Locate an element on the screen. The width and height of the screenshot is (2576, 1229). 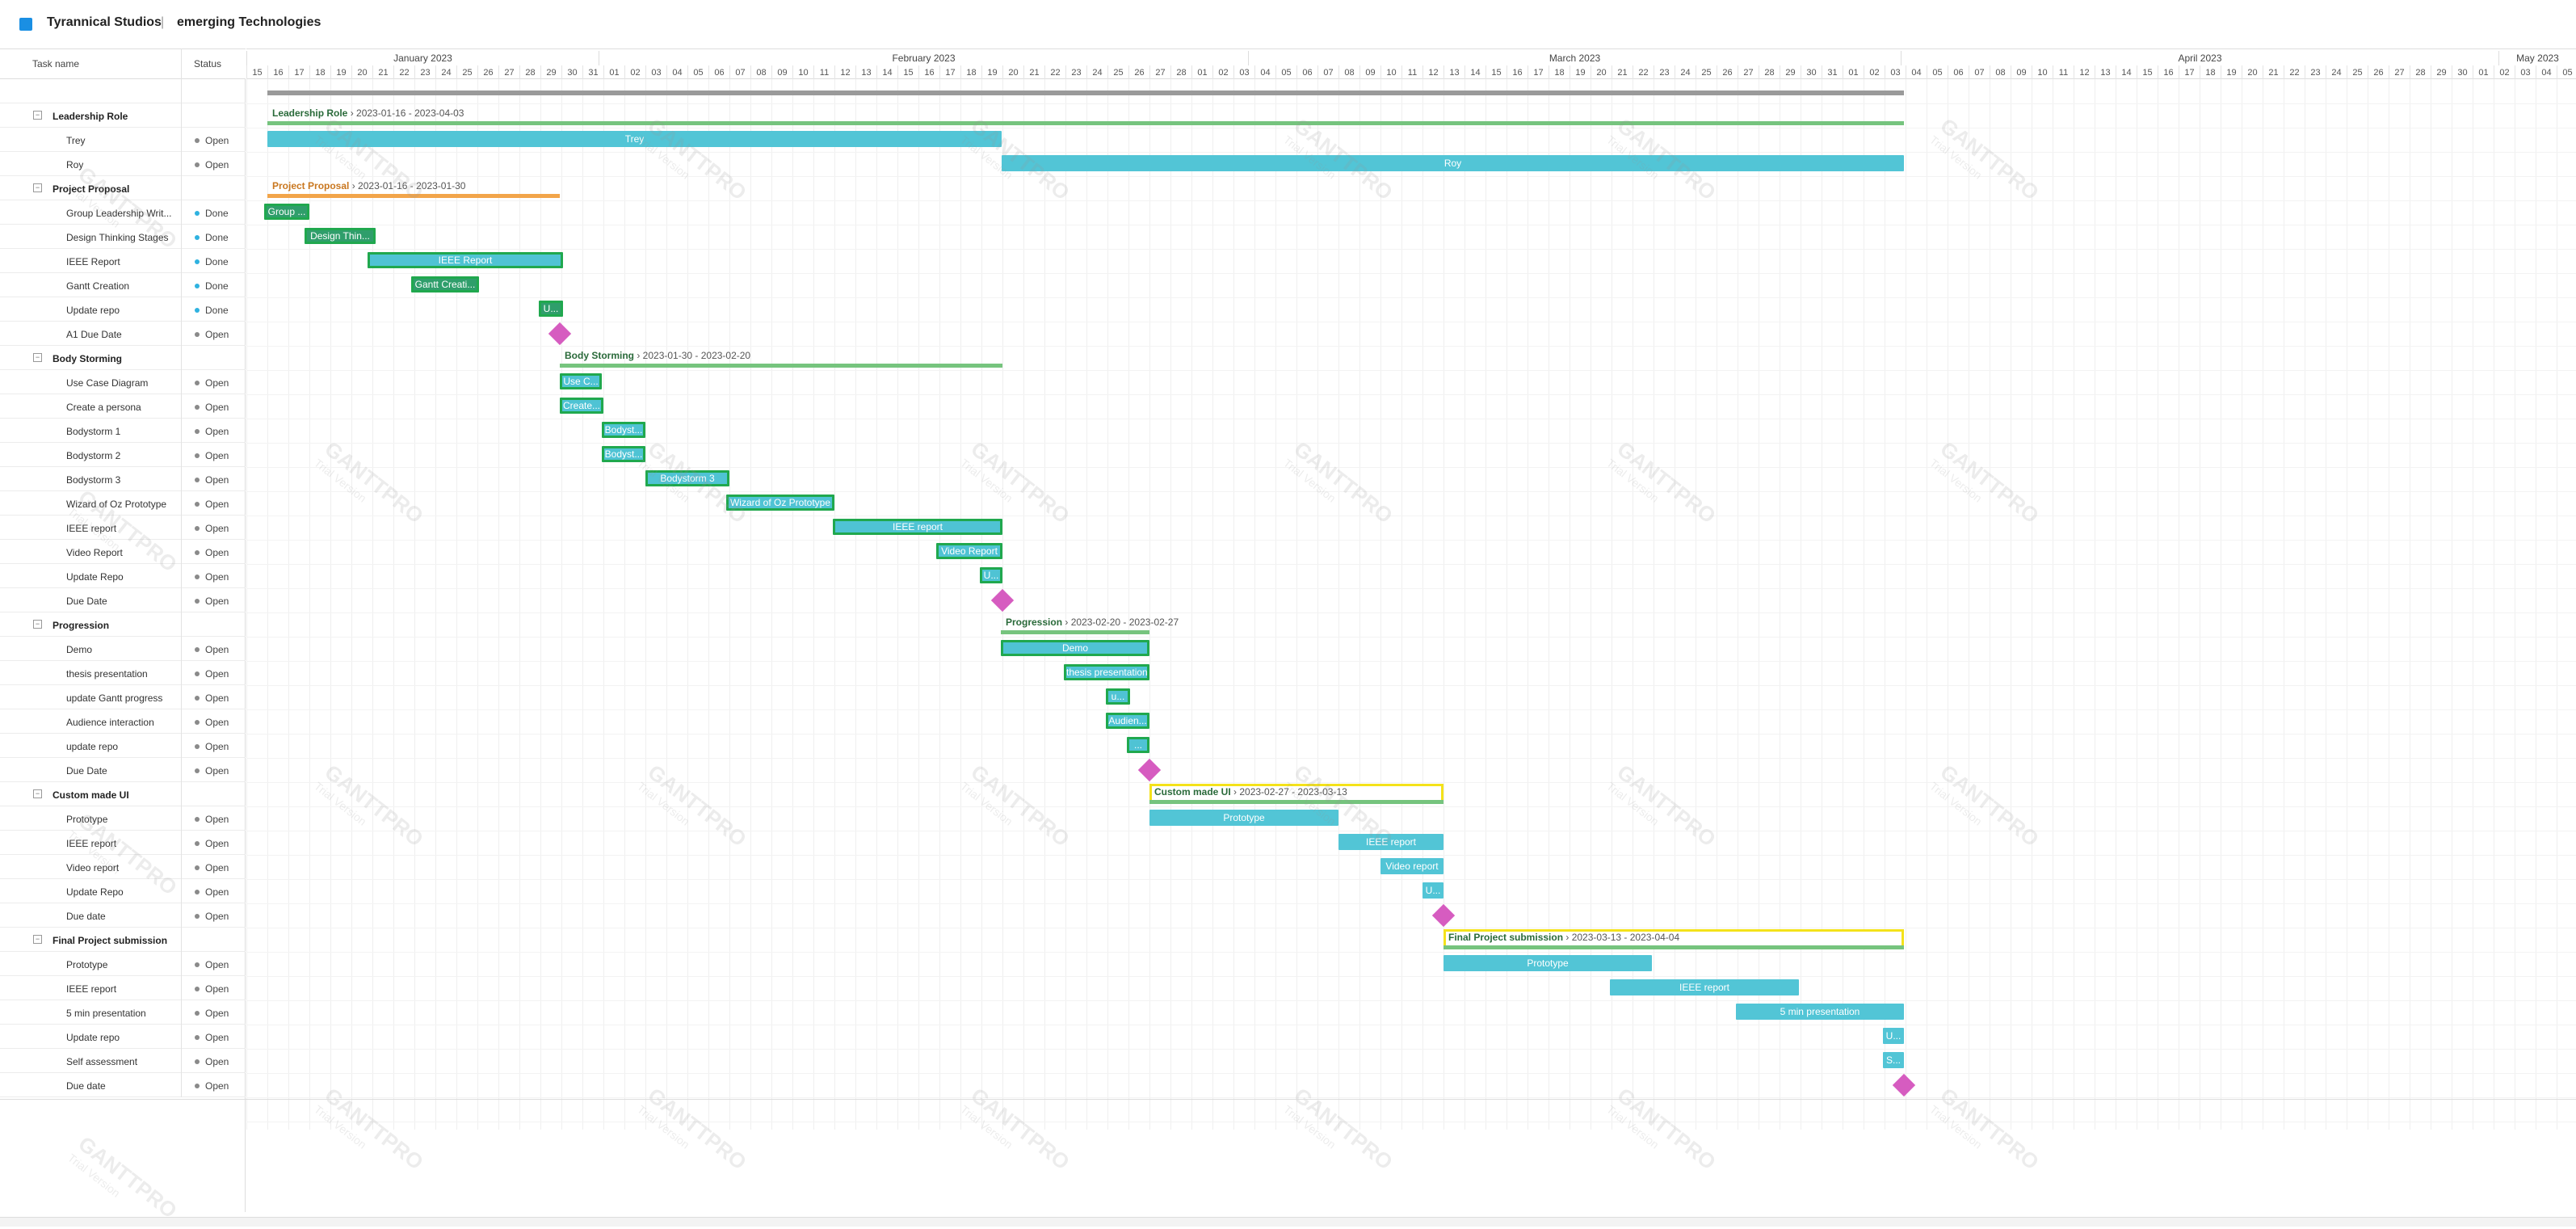
task-name: IEEE Report is located at coordinates (93, 261).